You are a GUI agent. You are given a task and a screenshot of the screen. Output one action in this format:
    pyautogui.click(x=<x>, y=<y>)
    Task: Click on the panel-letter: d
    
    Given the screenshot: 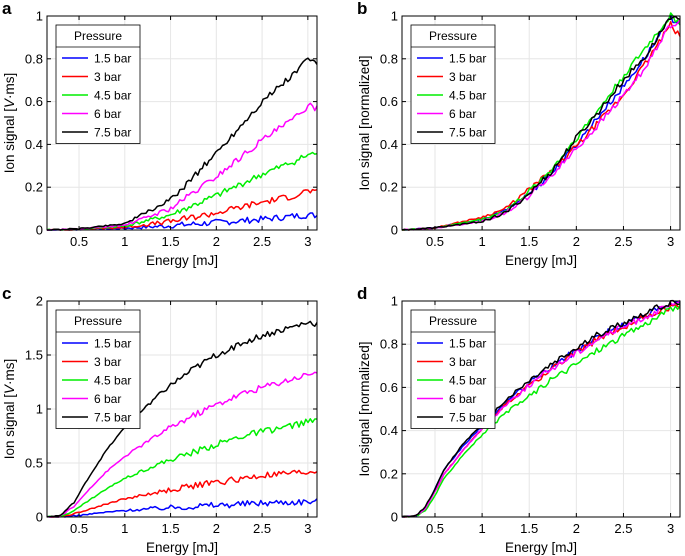 What is the action you would take?
    pyautogui.click(x=362, y=293)
    